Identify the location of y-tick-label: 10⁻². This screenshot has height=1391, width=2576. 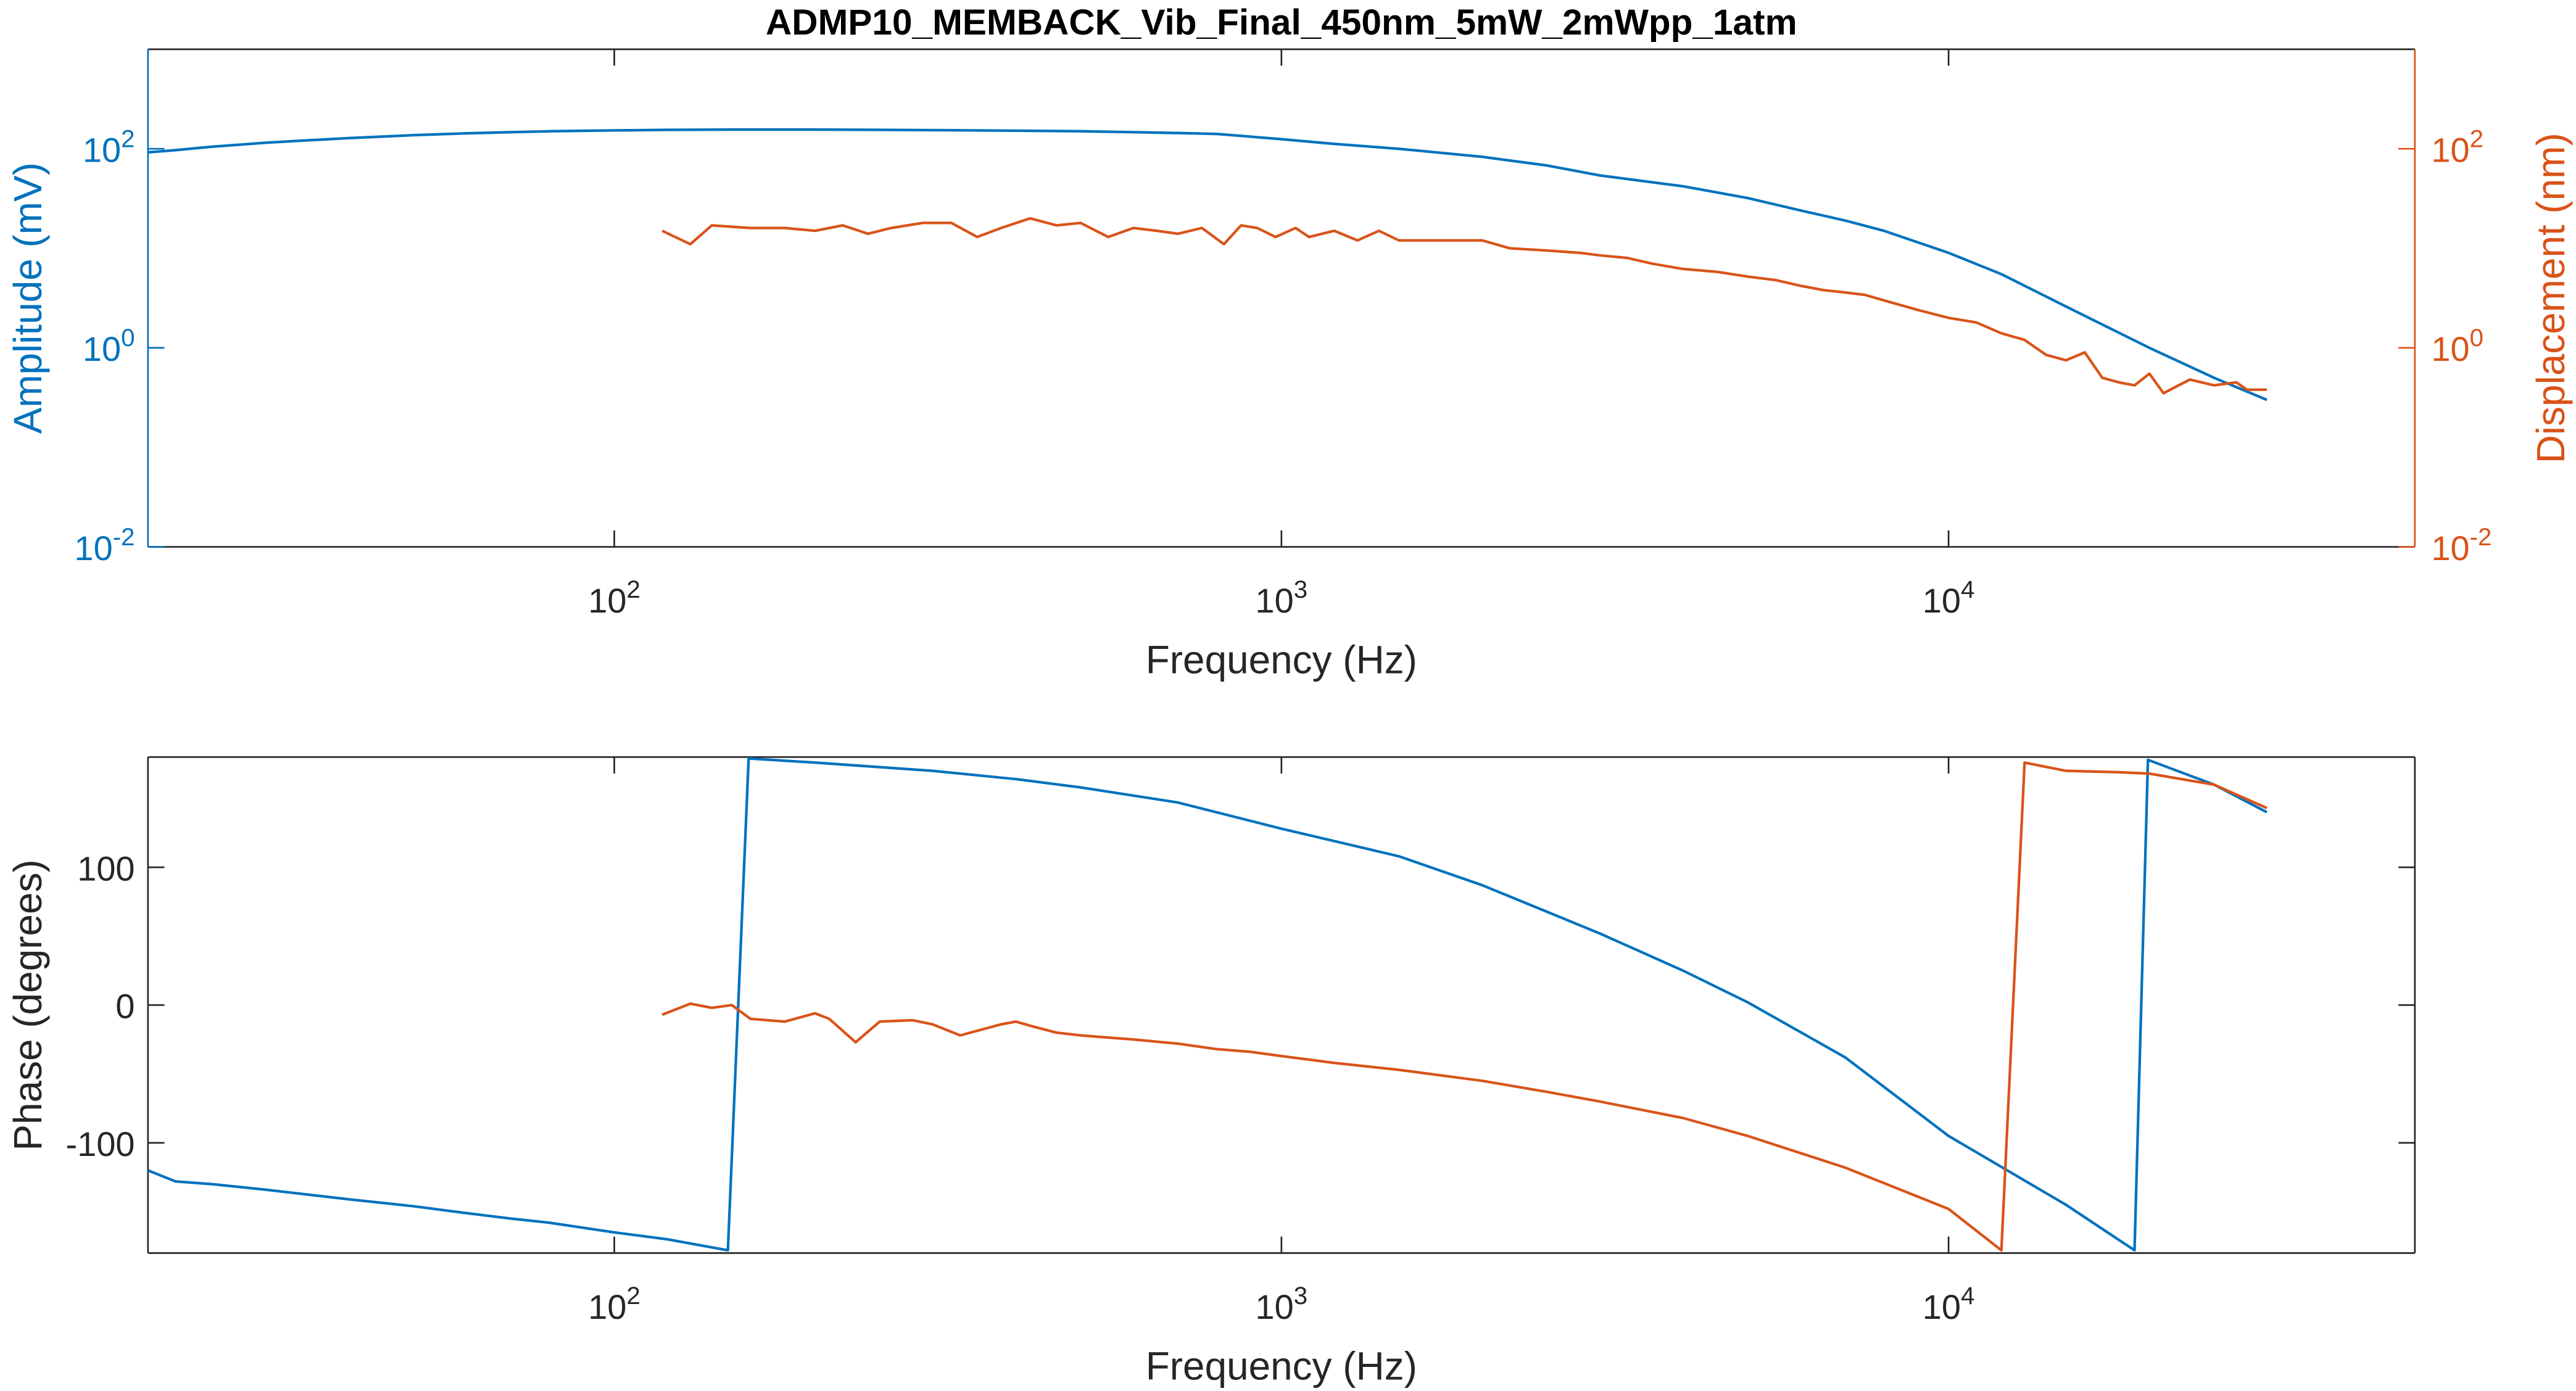
(105, 545).